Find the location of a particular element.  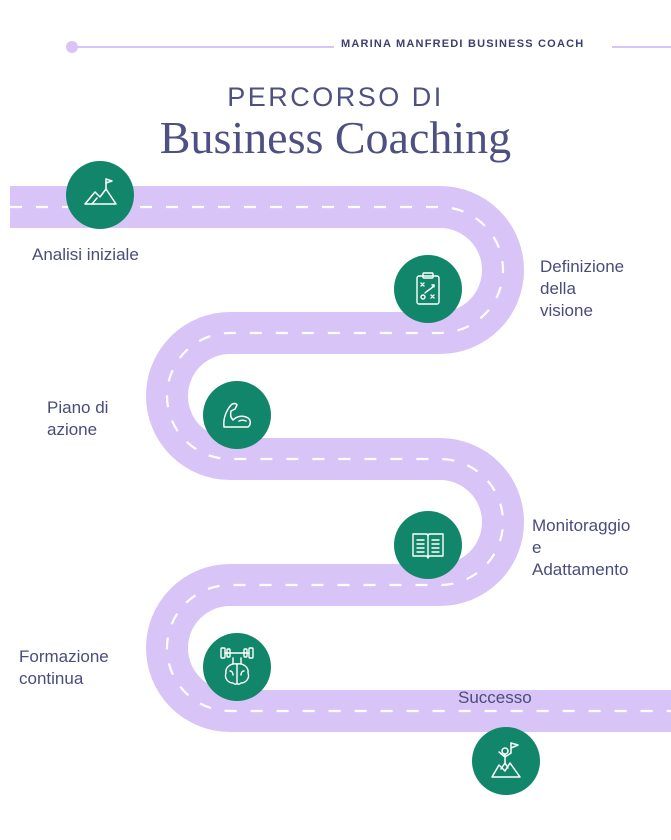

brain-dumbbell-icon is located at coordinates (237, 667).